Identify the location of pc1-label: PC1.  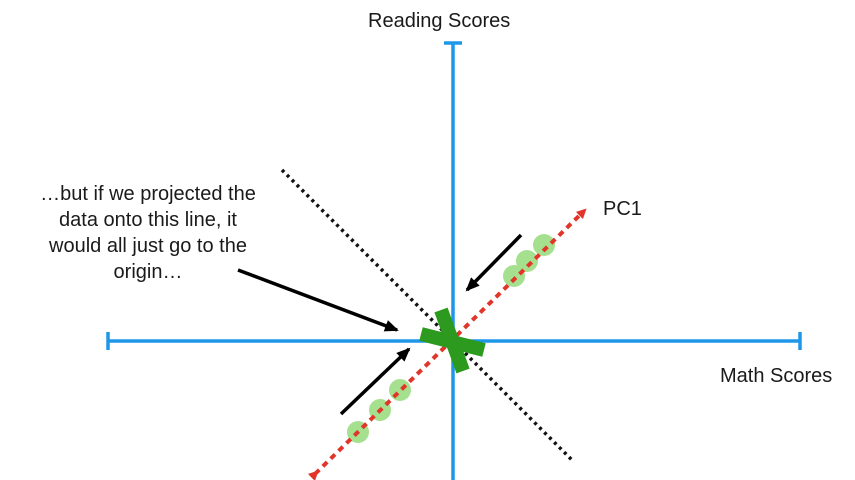
(622, 209).